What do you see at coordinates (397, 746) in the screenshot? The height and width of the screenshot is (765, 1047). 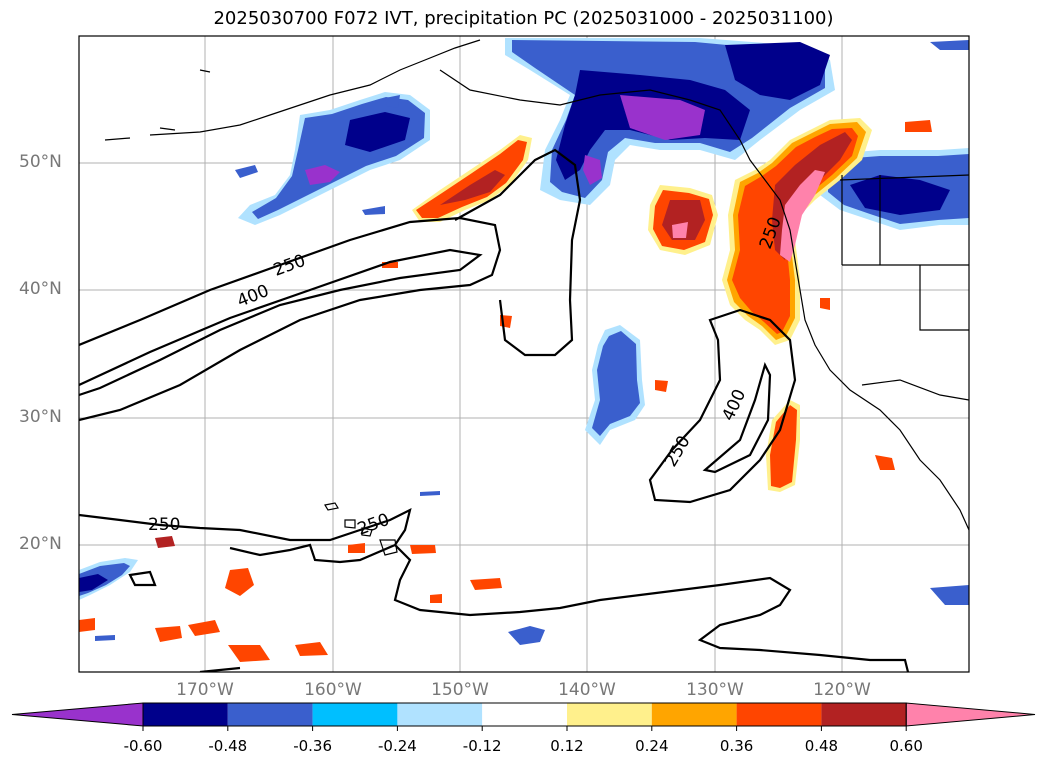 I see `colorbar-tick-label: -0.24` at bounding box center [397, 746].